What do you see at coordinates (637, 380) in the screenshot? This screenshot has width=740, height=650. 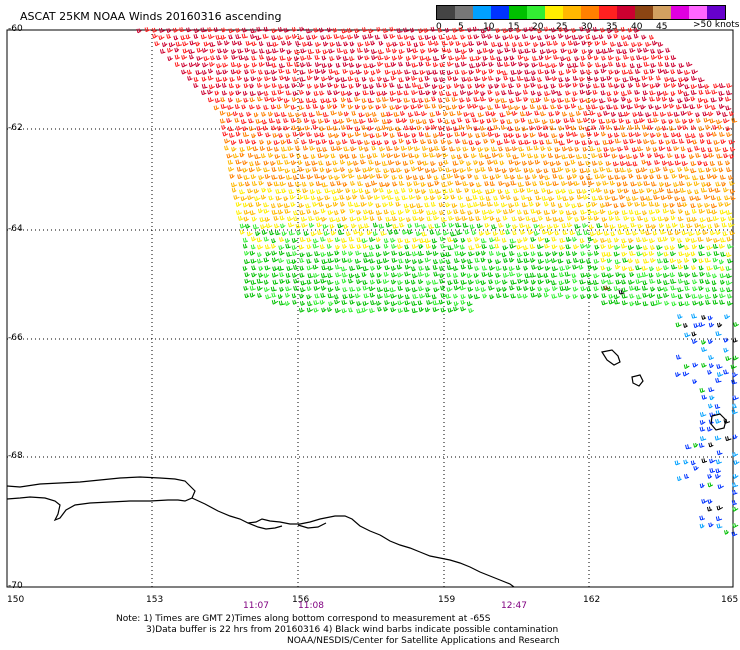 I see `island` at bounding box center [637, 380].